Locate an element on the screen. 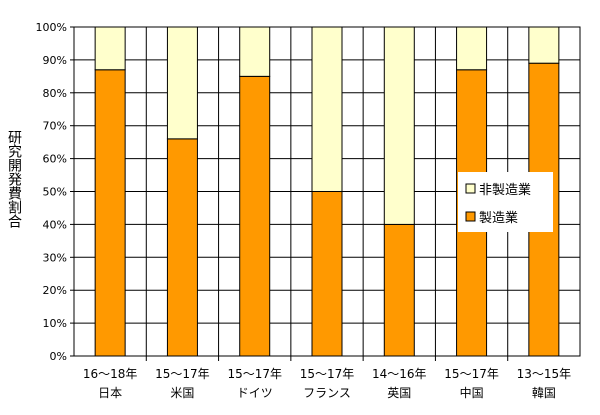  x-tick-label-period: 14～16年 is located at coordinates (399, 374).